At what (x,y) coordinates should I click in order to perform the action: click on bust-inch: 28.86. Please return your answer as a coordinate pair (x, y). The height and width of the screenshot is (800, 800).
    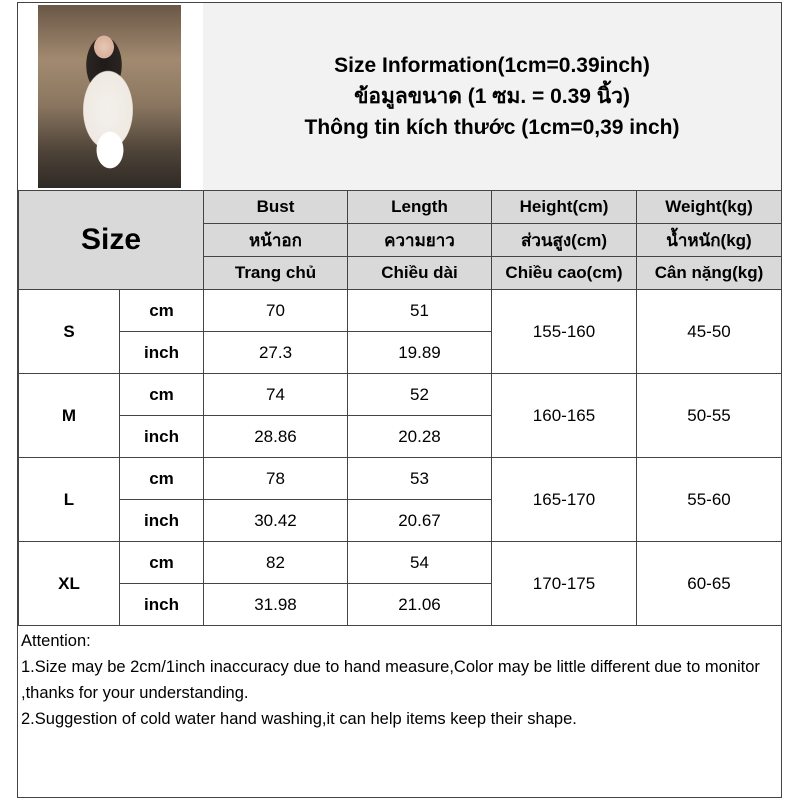
    Looking at the image, I should click on (275, 436).